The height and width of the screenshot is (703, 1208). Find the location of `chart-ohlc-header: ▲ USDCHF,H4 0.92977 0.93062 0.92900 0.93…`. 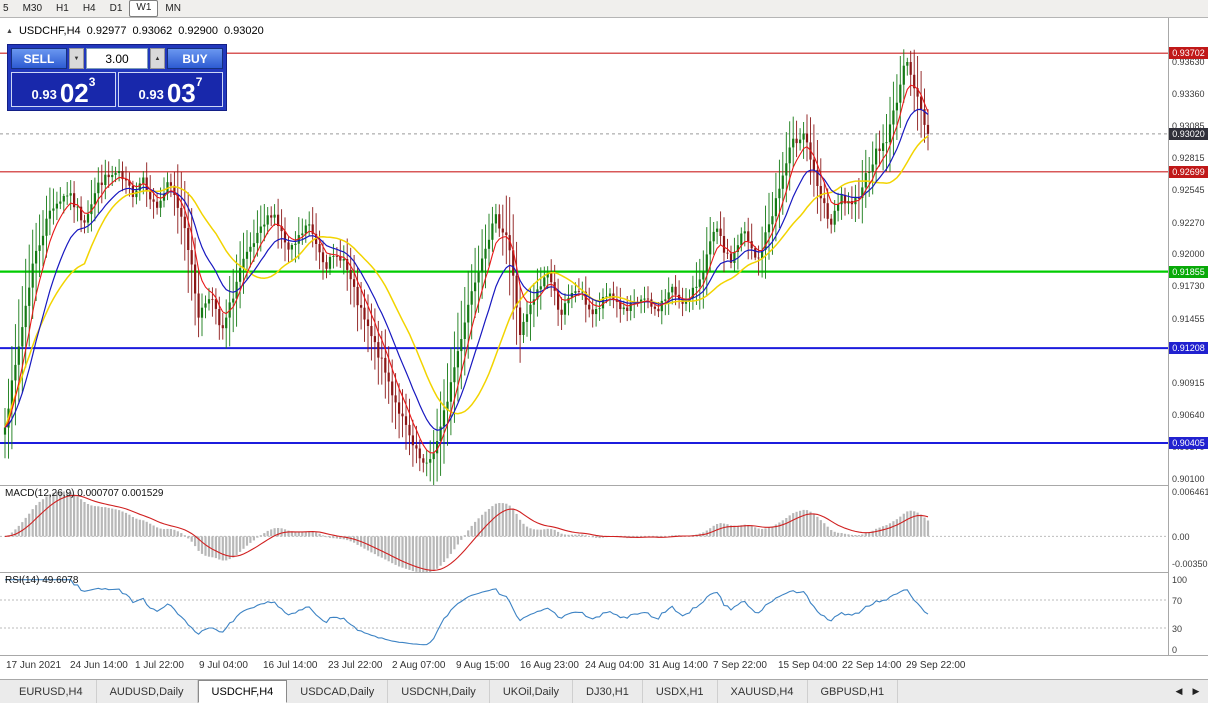

chart-ohlc-header: ▲ USDCHF,H4 0.92977 0.93062 0.92900 0.93… is located at coordinates (135, 31).